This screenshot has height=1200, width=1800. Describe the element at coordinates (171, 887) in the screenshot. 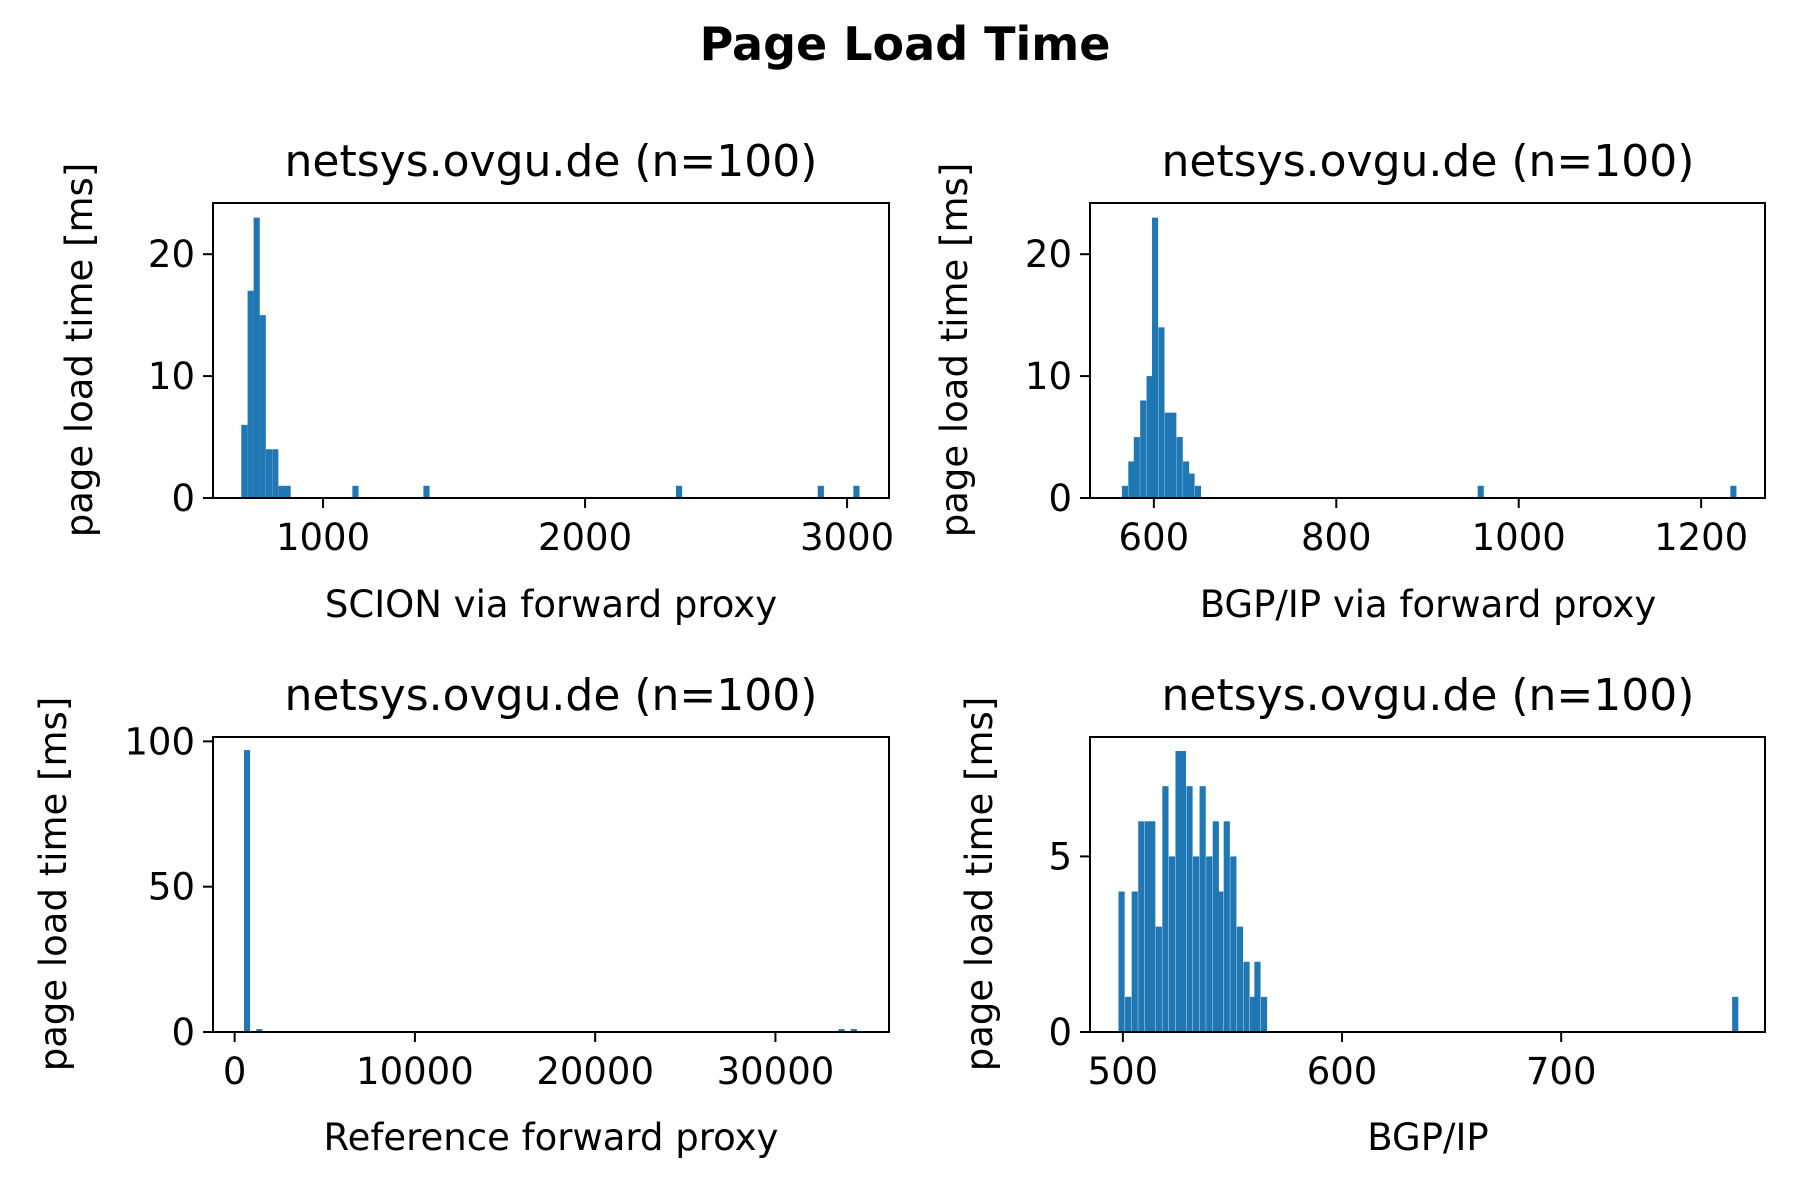

I see `y-tick-label: 50` at that location.